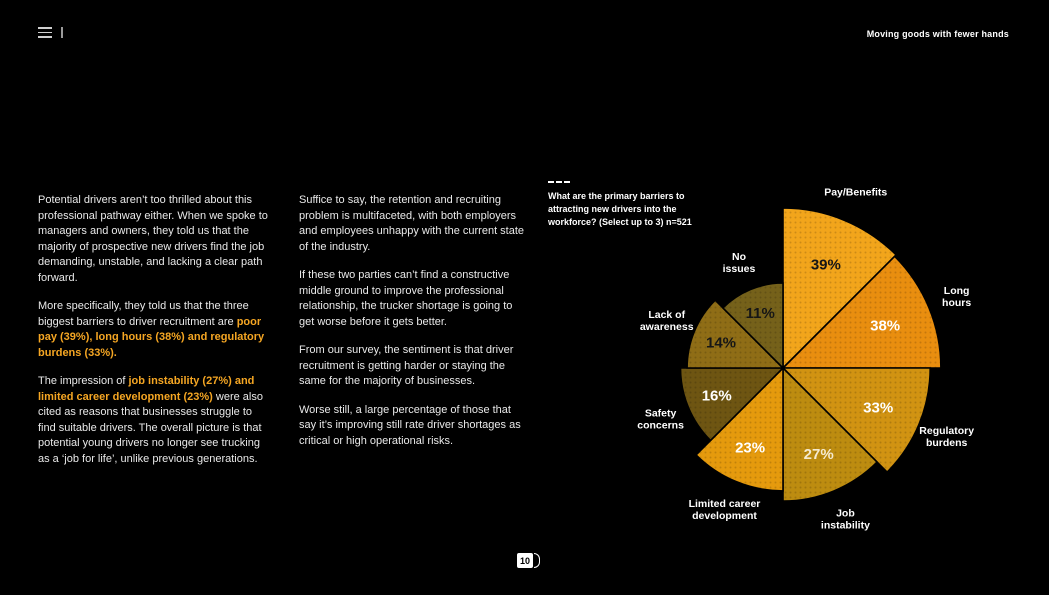  Describe the element at coordinates (819, 454) in the screenshot. I see `value-label-job-instability: 27%` at that location.